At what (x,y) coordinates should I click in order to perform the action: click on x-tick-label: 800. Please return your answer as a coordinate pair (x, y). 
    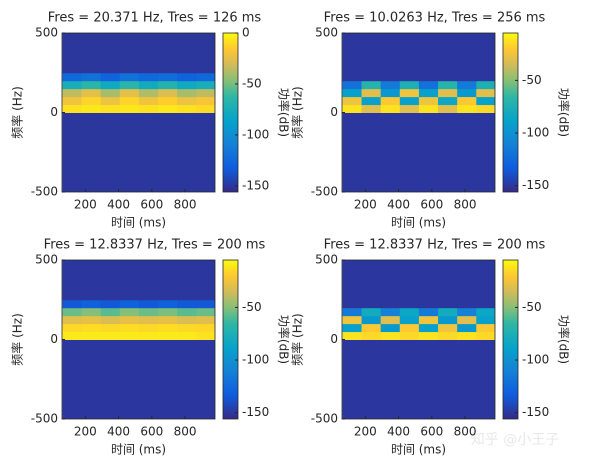
    Looking at the image, I should click on (185, 205).